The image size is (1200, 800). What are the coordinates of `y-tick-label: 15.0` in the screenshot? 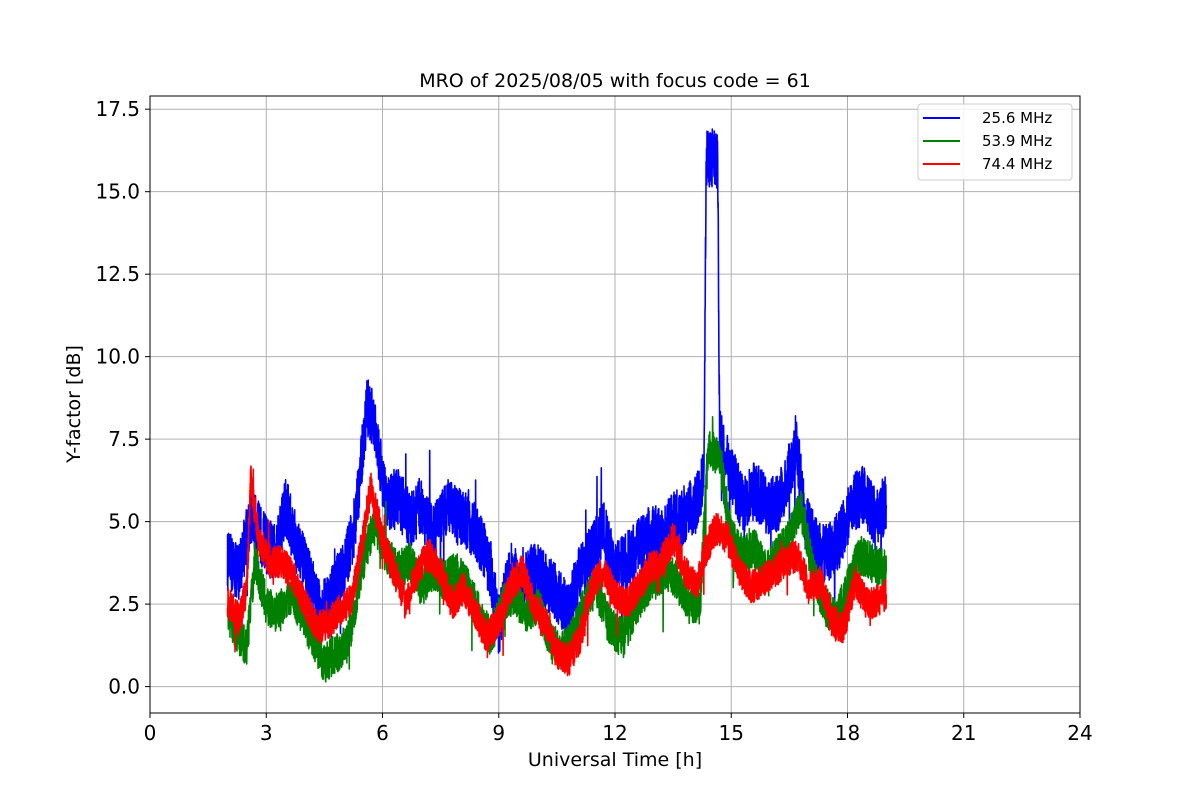 It's located at (117, 192).